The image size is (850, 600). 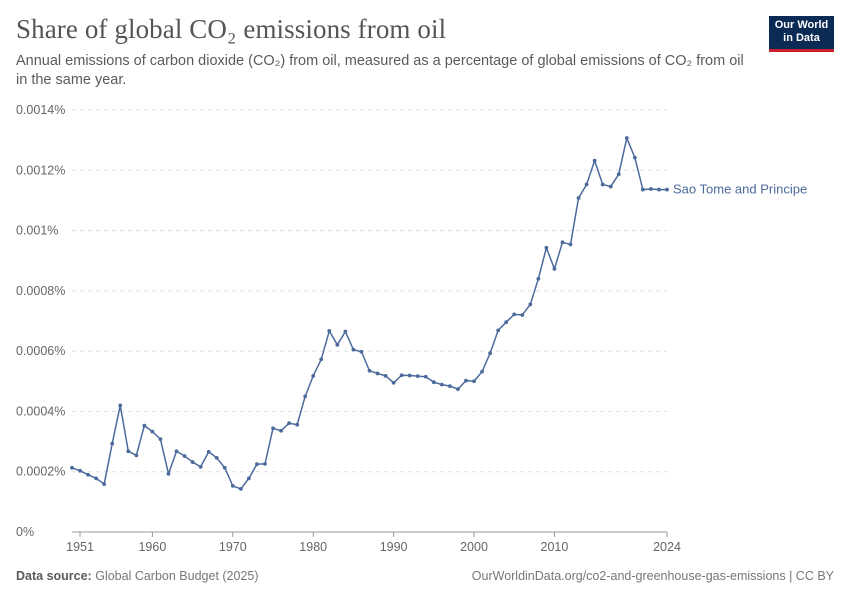 I want to click on x-tick-label: 1990, so click(x=394, y=547).